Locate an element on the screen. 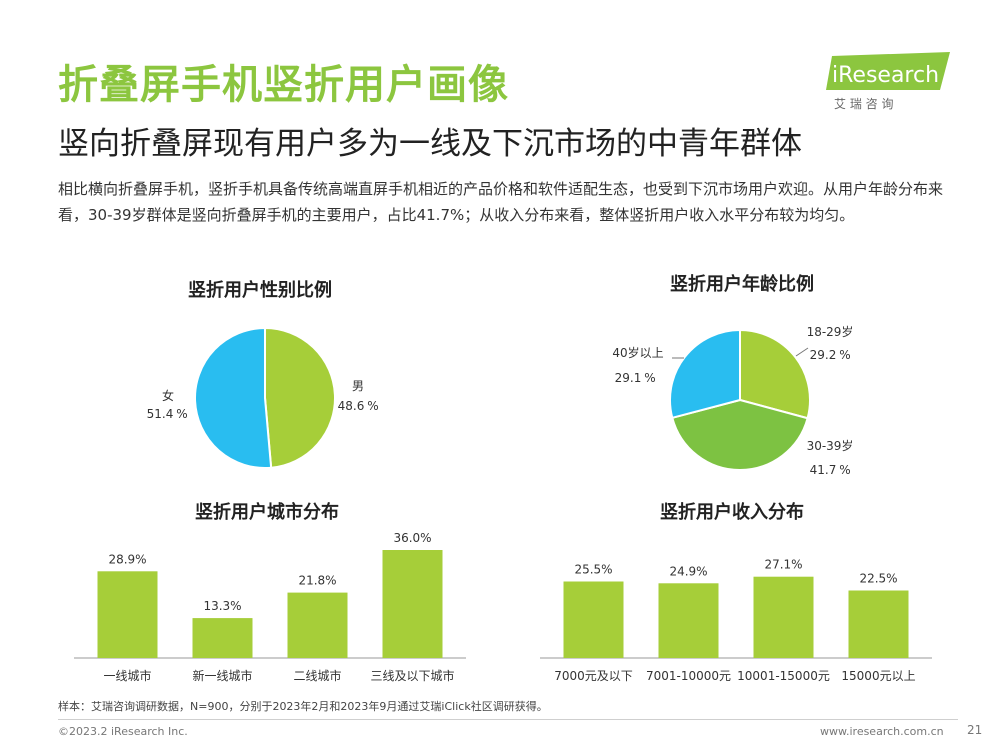 This screenshot has height=750, width=1000. page-title: 折叠屏手机竖折用户画像 is located at coordinates (283, 85).